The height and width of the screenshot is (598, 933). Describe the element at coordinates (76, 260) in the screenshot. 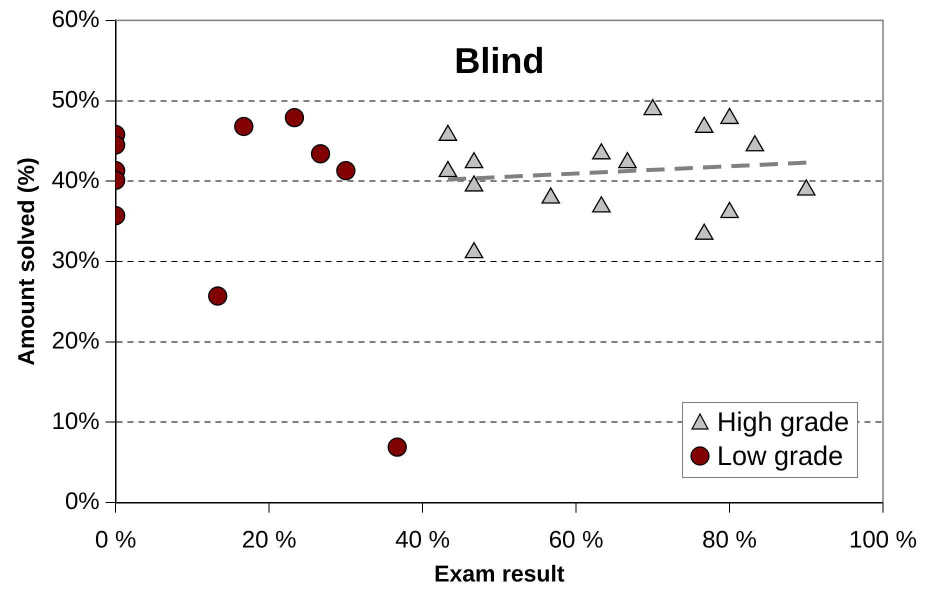

I see `y-tick-label: 30%` at that location.